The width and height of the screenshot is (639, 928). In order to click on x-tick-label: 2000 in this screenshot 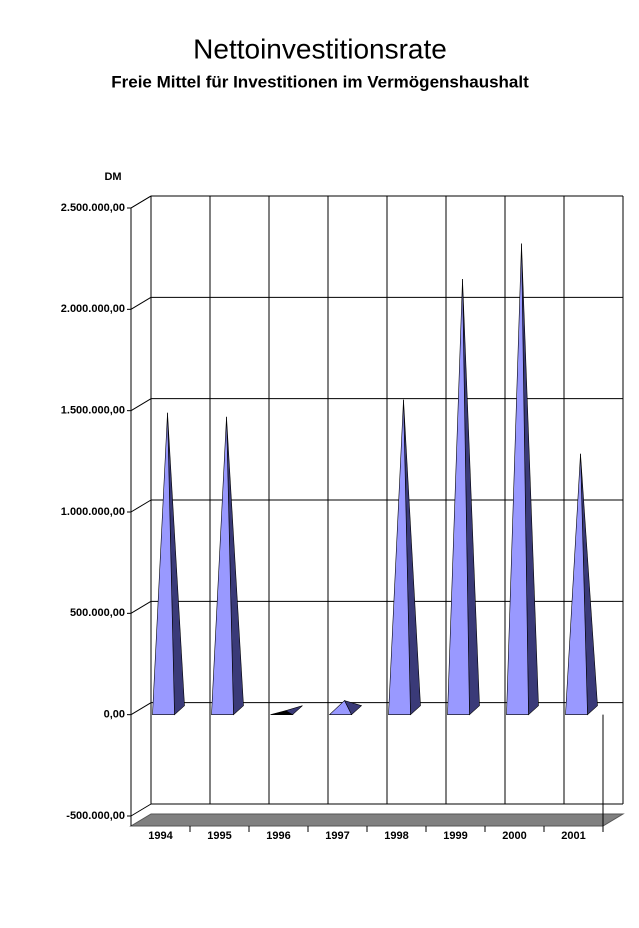, I will do `click(514, 836)`.